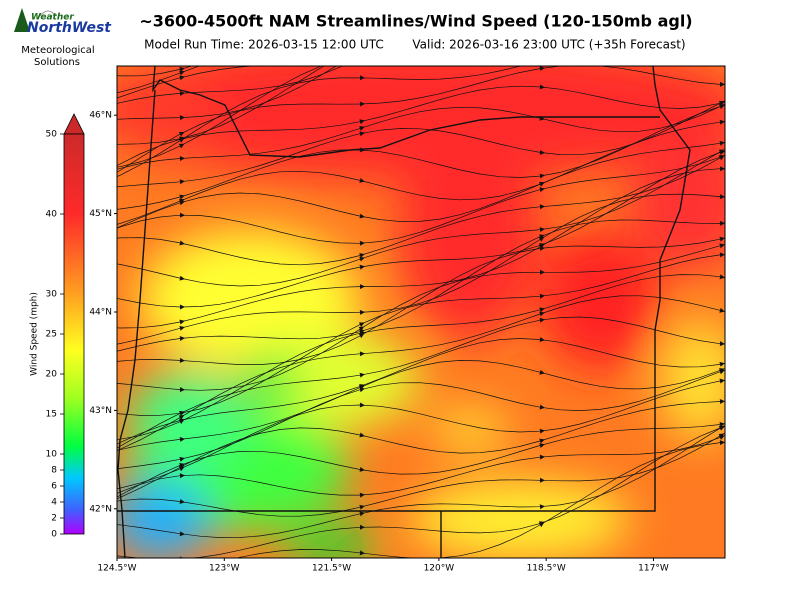 This screenshot has height=600, width=800. What do you see at coordinates (100, 116) in the screenshot?
I see `lat-label: 46°N` at bounding box center [100, 116].